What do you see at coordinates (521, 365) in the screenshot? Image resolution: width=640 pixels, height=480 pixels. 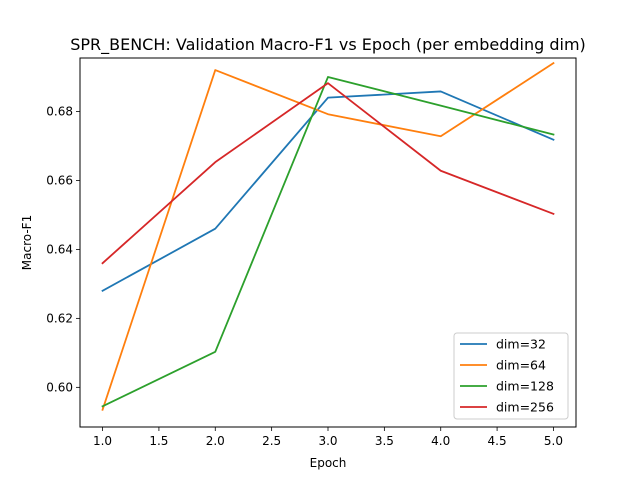 I see `legend-label: dim=64` at bounding box center [521, 365].